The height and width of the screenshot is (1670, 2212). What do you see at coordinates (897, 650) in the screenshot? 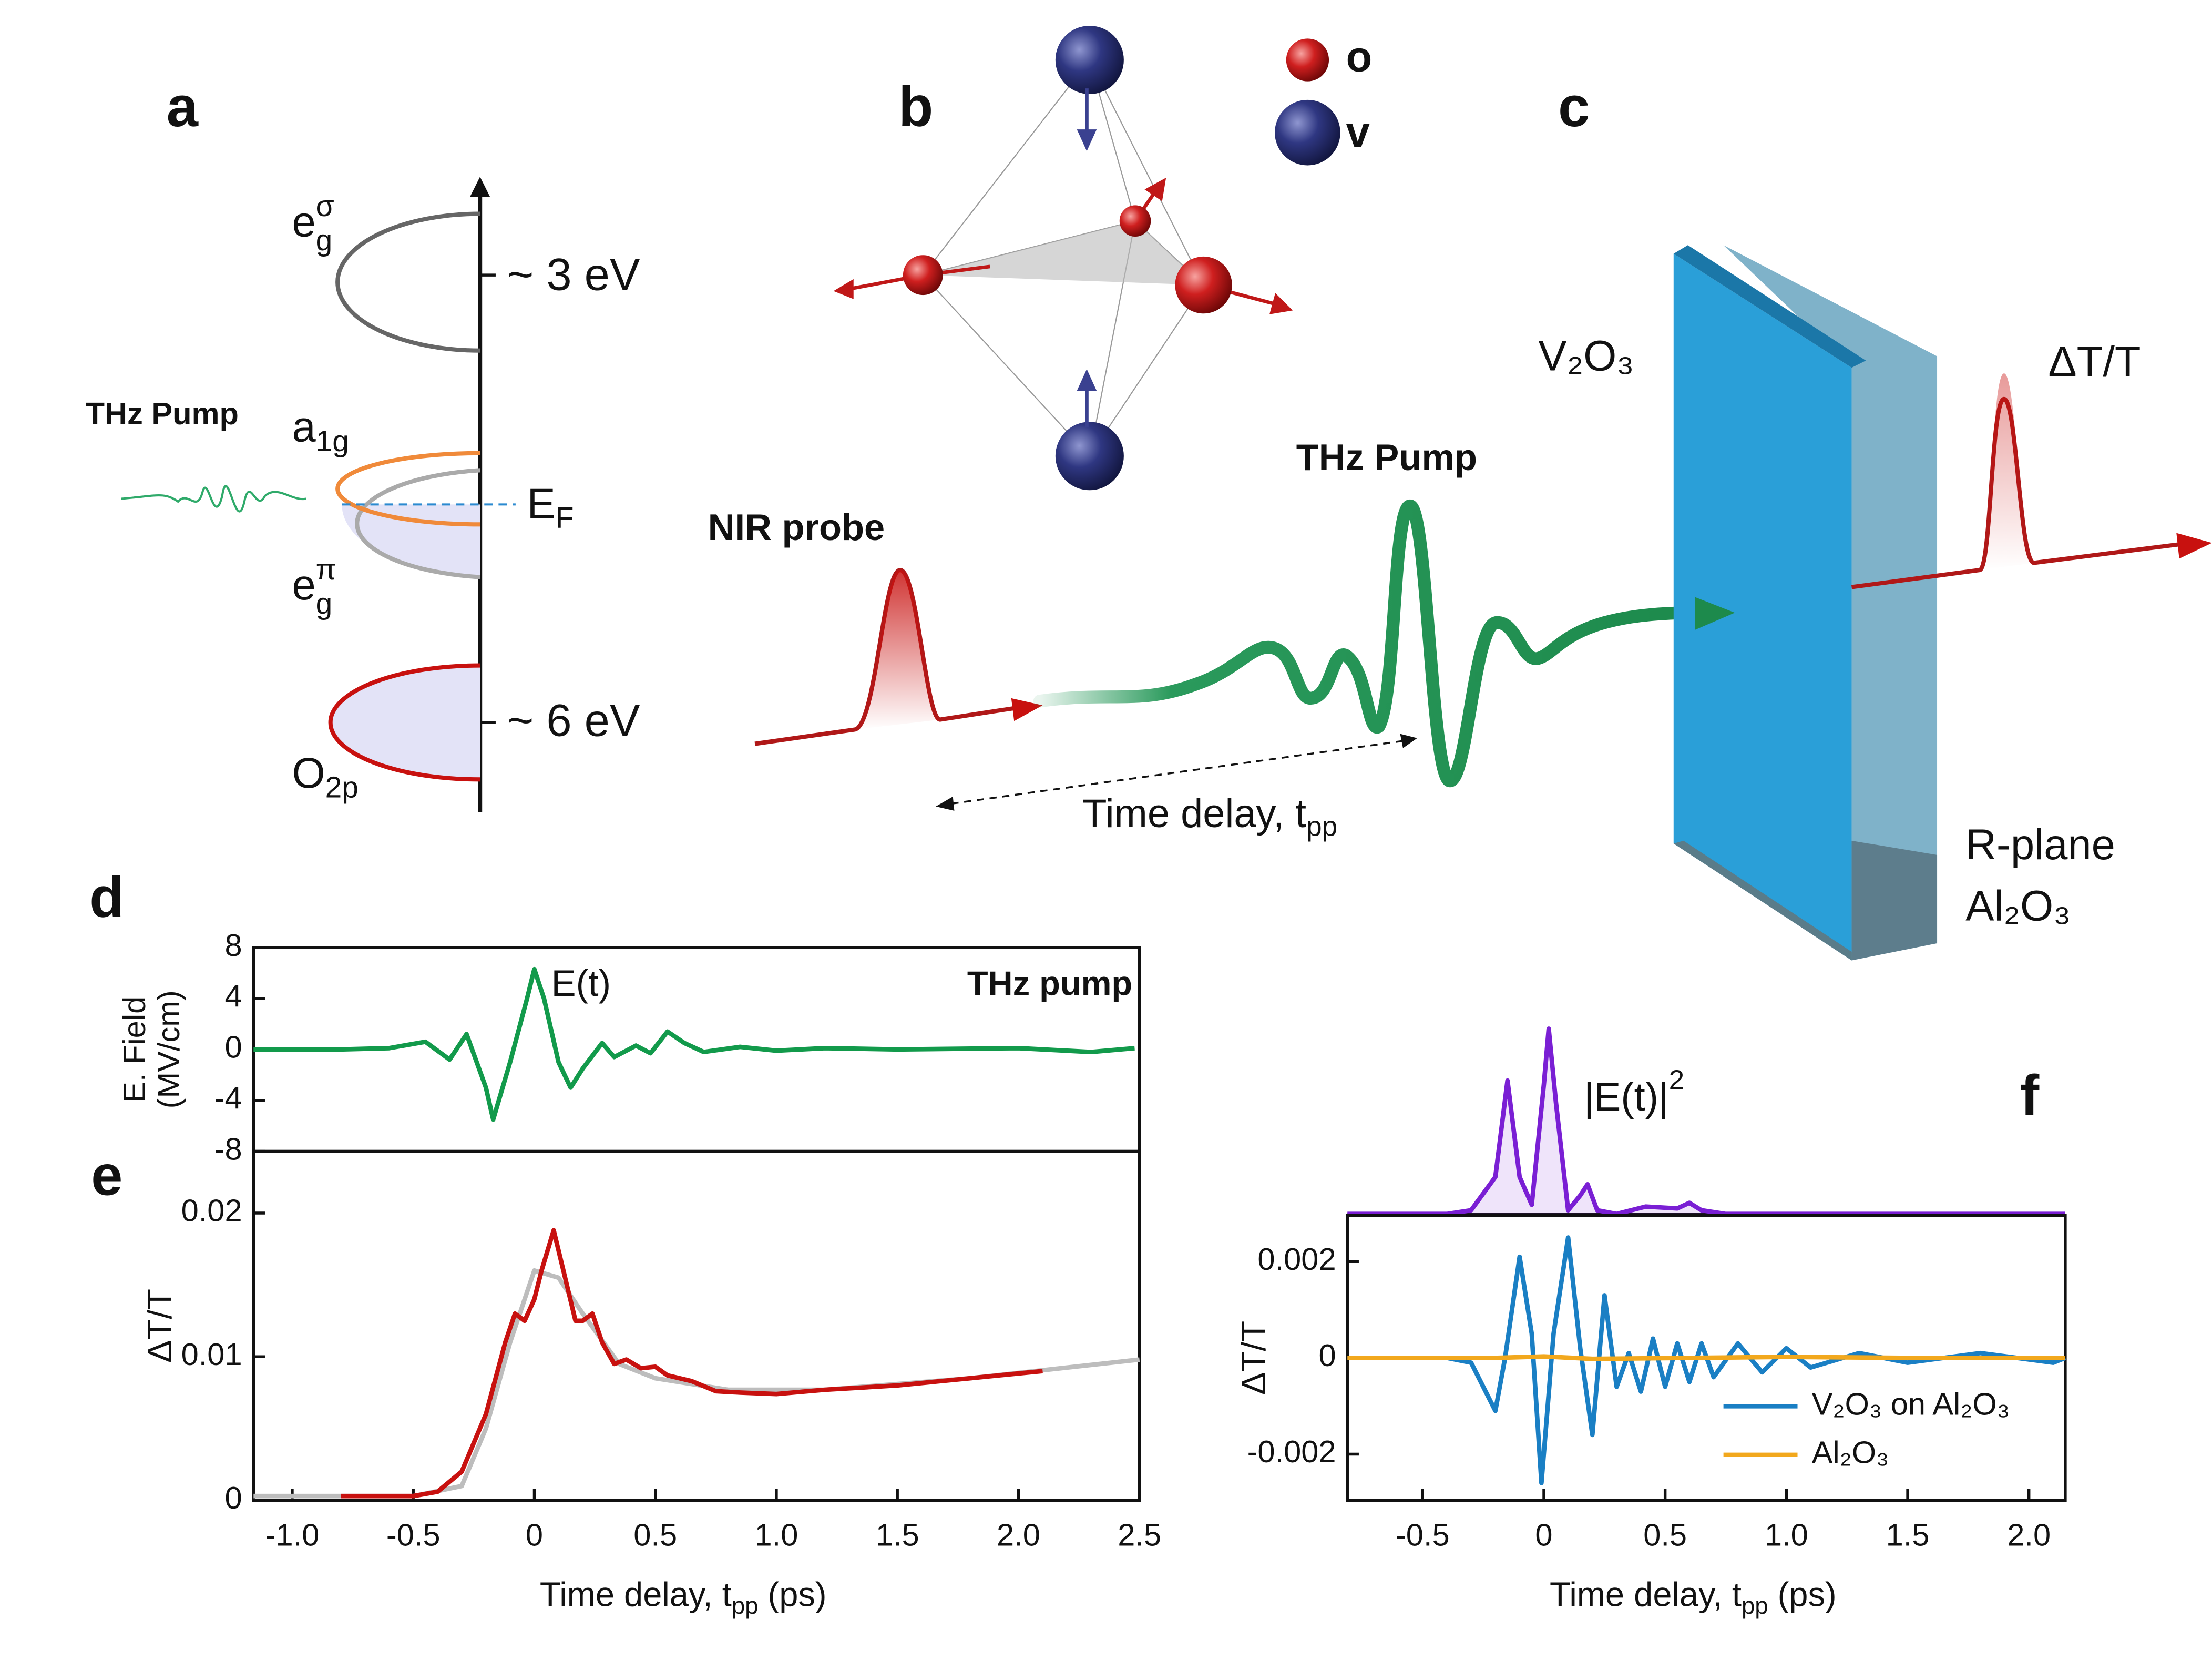
I see `probe-pulse` at bounding box center [897, 650].